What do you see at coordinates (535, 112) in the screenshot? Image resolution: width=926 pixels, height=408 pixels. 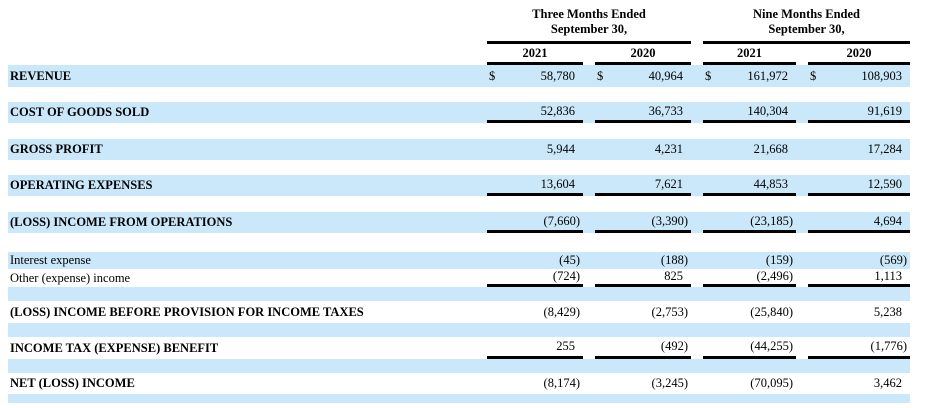 I see `value-cell: 52,836` at bounding box center [535, 112].